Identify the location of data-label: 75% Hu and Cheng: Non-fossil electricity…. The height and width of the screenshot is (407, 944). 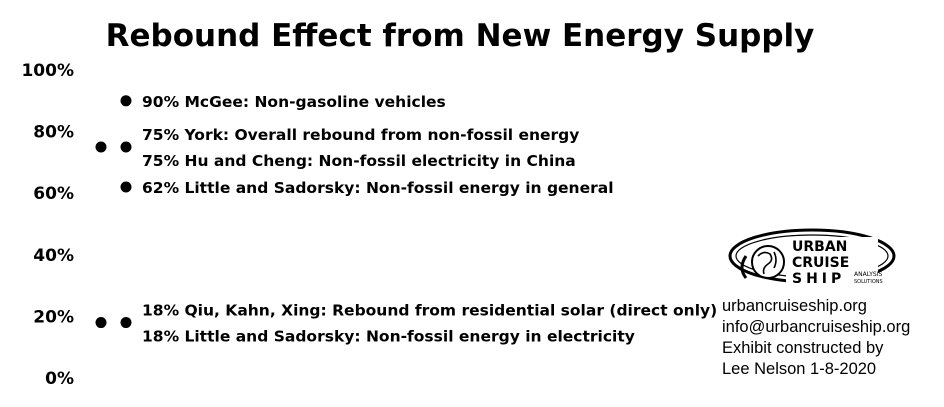
(359, 161).